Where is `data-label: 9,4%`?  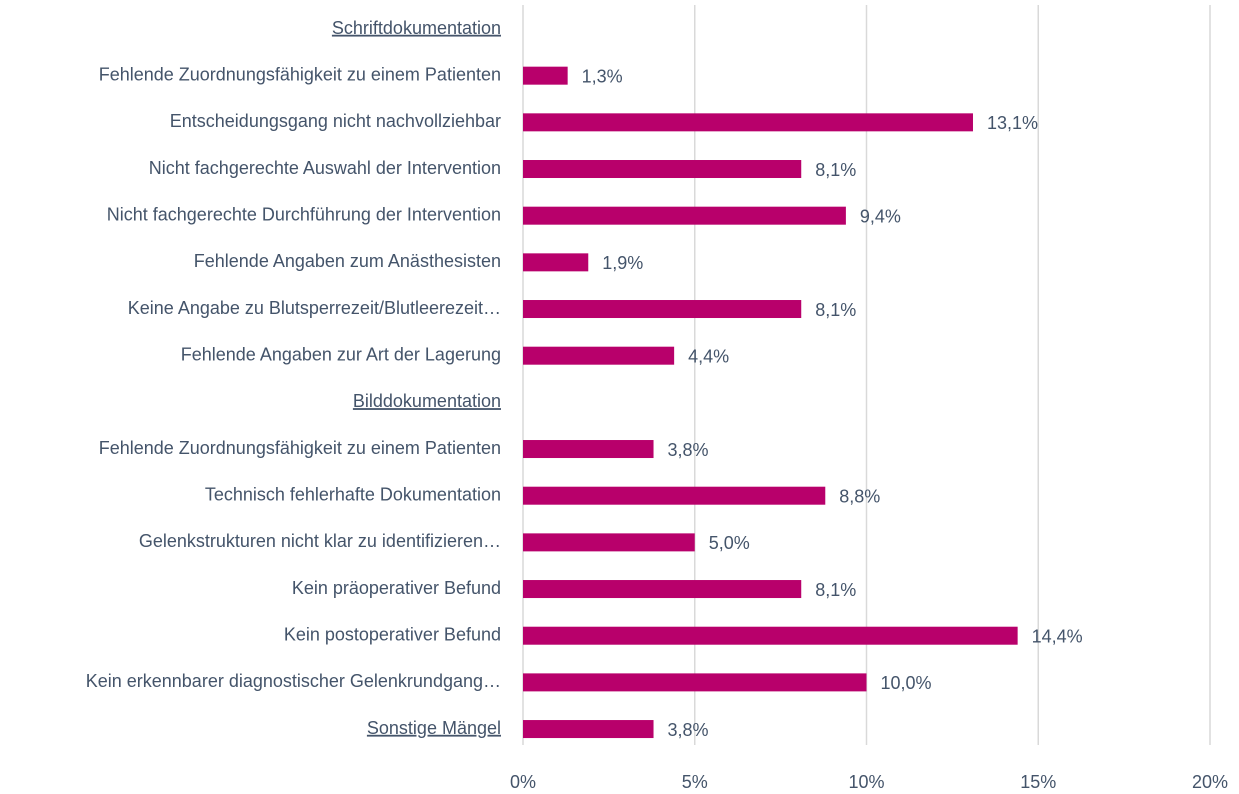
data-label: 9,4% is located at coordinates (880, 216).